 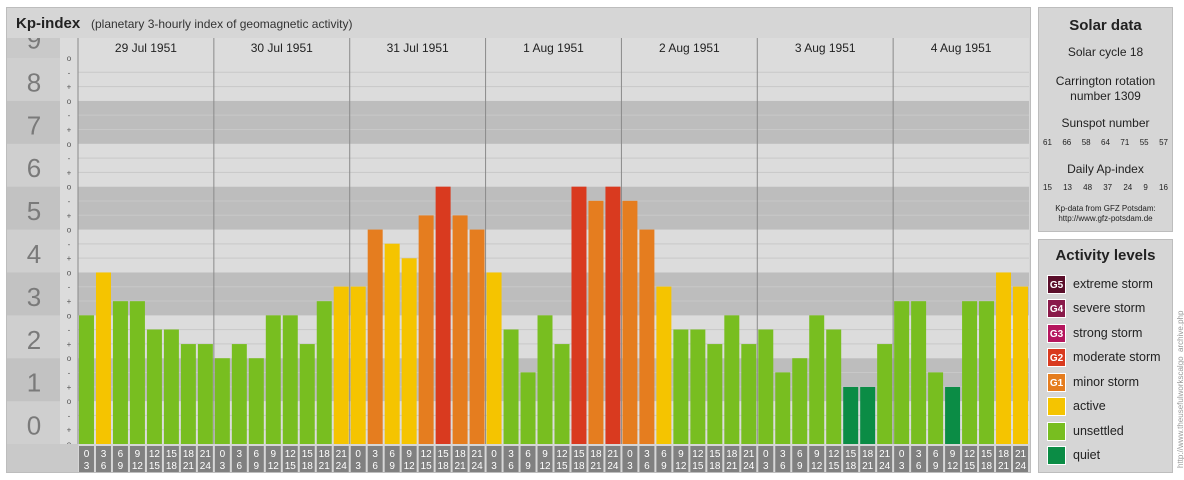 I want to click on hour-label-end: 6, so click(x=919, y=466).